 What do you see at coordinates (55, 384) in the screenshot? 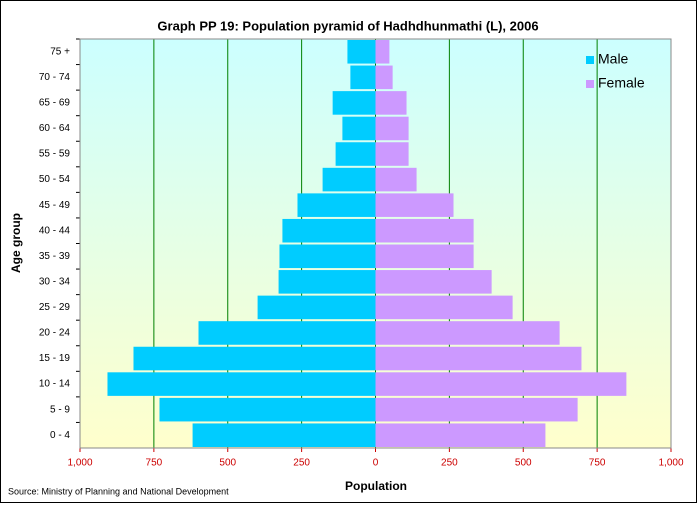
I see `y-tick-label: 10 - 14` at bounding box center [55, 384].